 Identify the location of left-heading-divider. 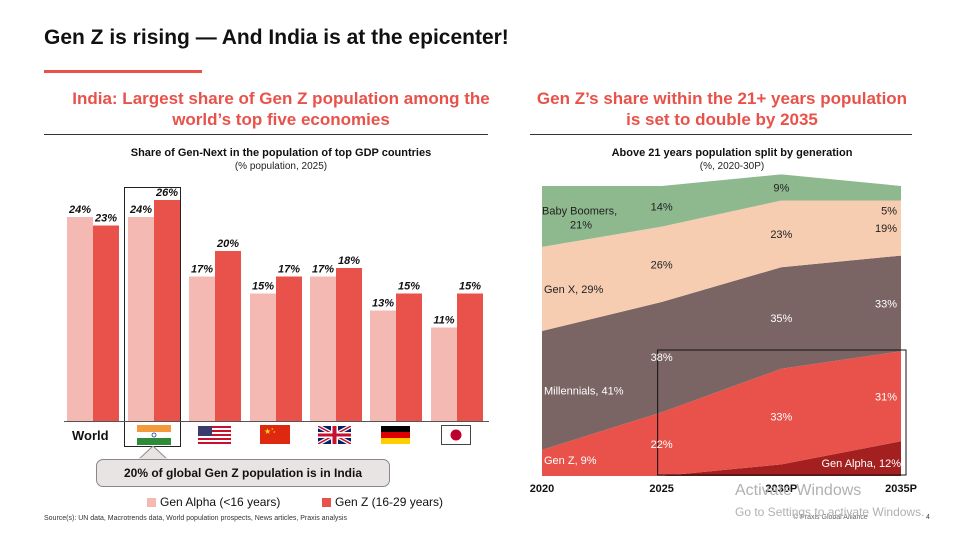
(266, 134).